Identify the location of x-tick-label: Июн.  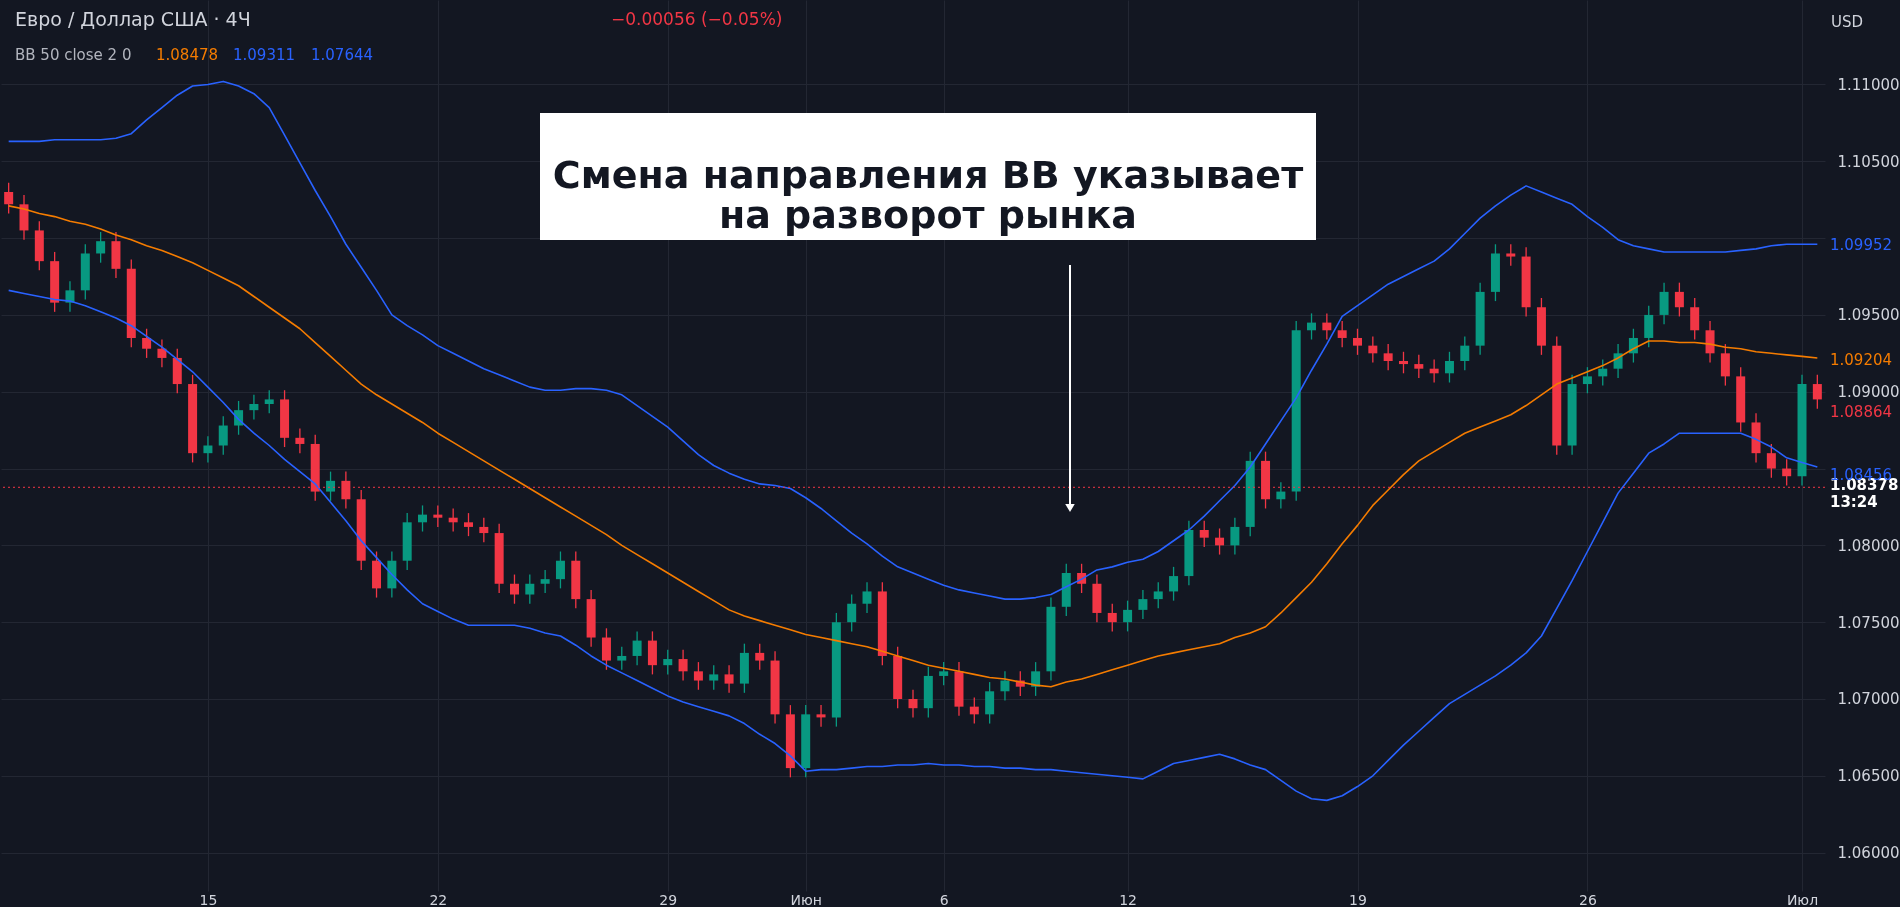
(806, 899).